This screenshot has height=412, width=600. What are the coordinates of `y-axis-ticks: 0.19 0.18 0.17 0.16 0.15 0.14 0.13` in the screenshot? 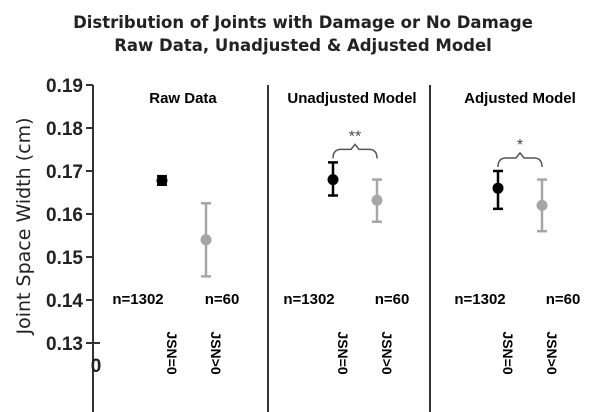 It's located at (73, 215).